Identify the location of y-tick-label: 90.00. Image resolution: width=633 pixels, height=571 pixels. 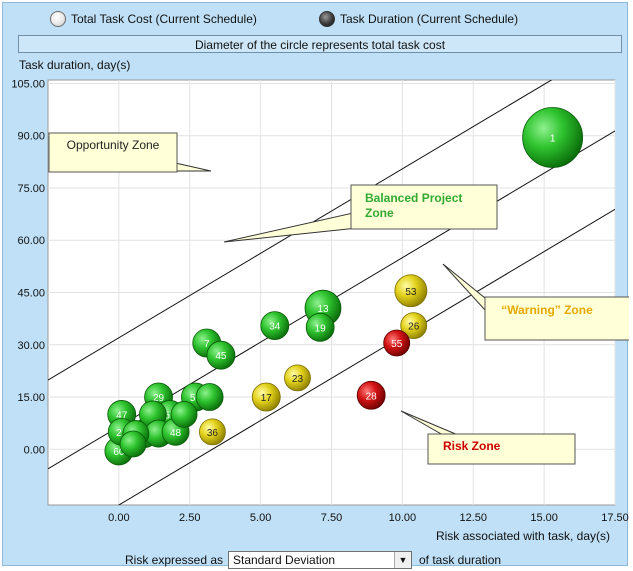
(31, 137).